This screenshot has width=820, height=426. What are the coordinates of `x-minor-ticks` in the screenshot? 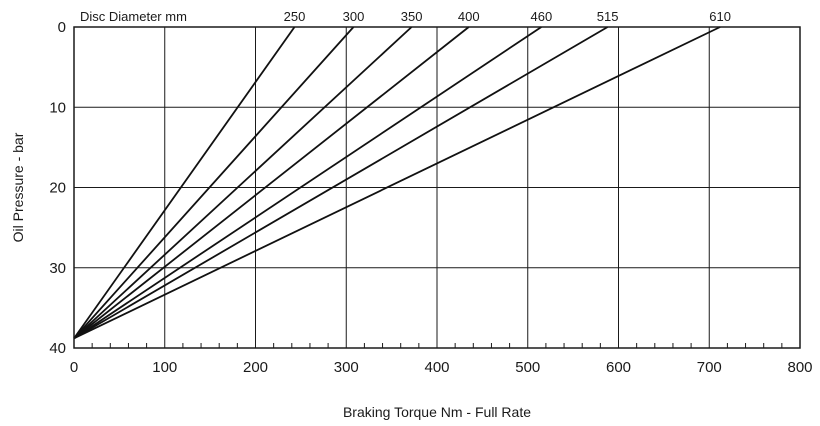 It's located at (437, 345).